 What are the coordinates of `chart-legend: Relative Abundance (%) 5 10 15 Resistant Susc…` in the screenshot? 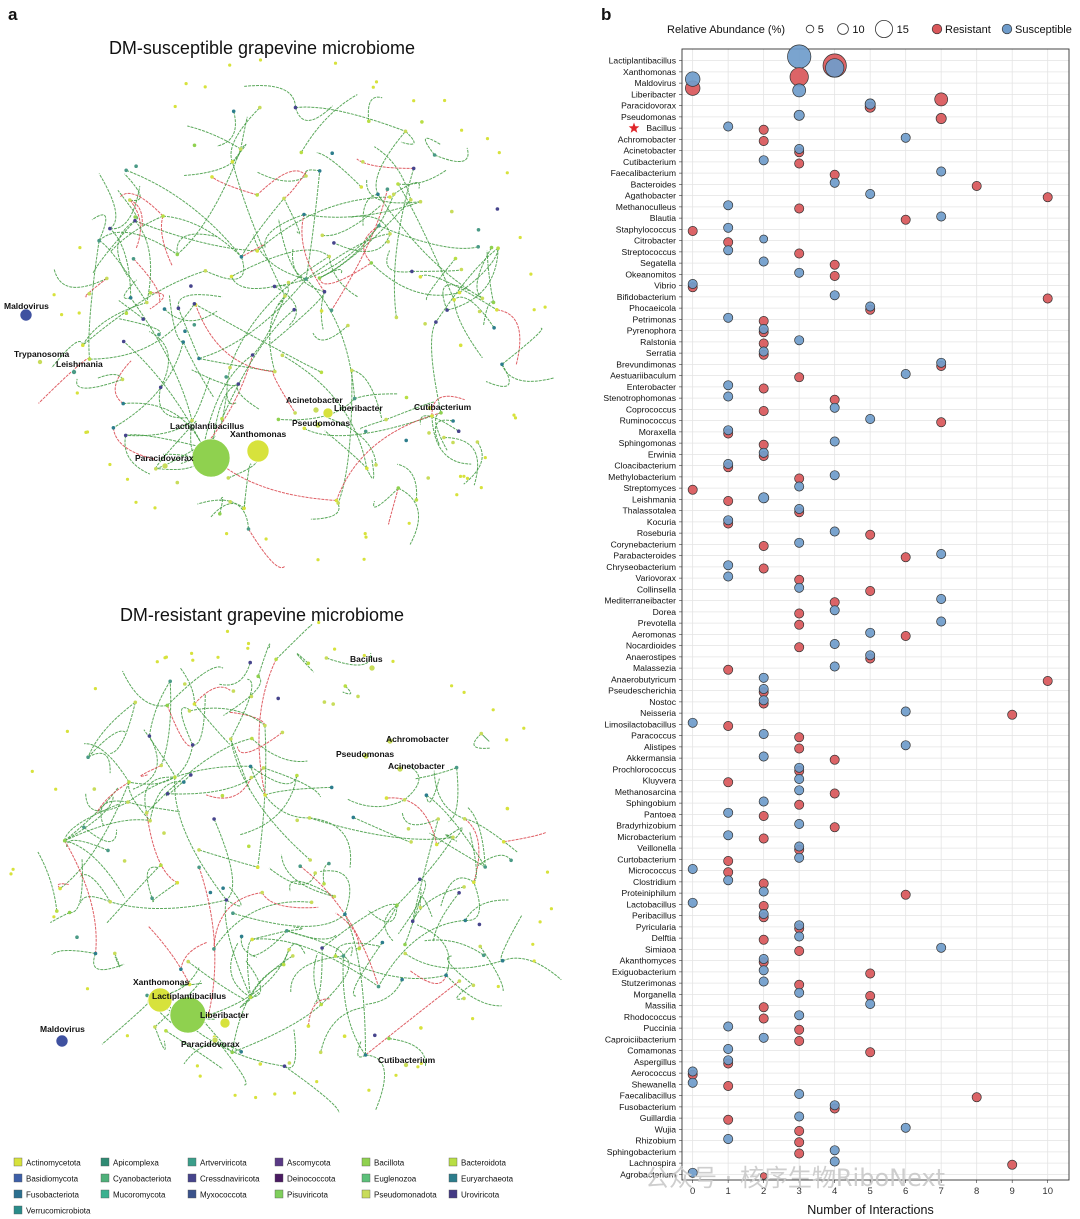 It's located at (869, 29).